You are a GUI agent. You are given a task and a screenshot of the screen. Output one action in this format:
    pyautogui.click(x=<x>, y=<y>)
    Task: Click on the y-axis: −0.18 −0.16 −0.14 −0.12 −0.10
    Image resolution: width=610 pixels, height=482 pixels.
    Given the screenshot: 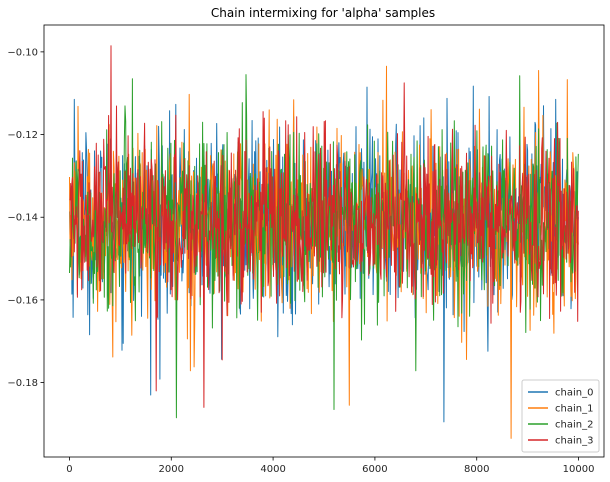 What is the action you would take?
    pyautogui.click(x=25, y=218)
    